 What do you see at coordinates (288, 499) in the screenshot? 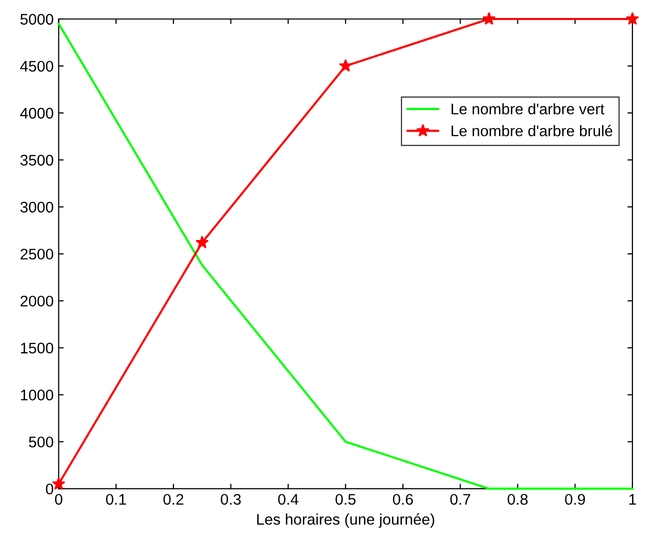
I see `x-tick-label: 0.4` at bounding box center [288, 499].